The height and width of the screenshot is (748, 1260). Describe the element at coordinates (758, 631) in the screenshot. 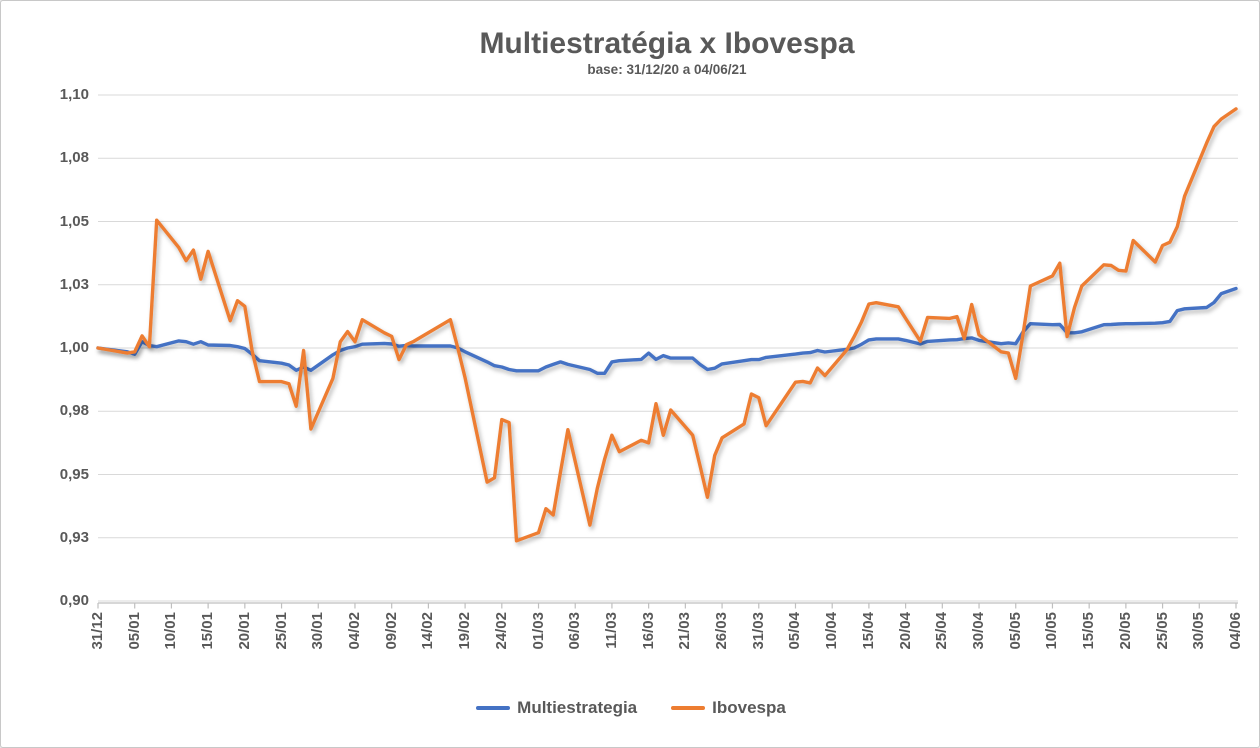

I see `x-tick-label: 31/03` at that location.